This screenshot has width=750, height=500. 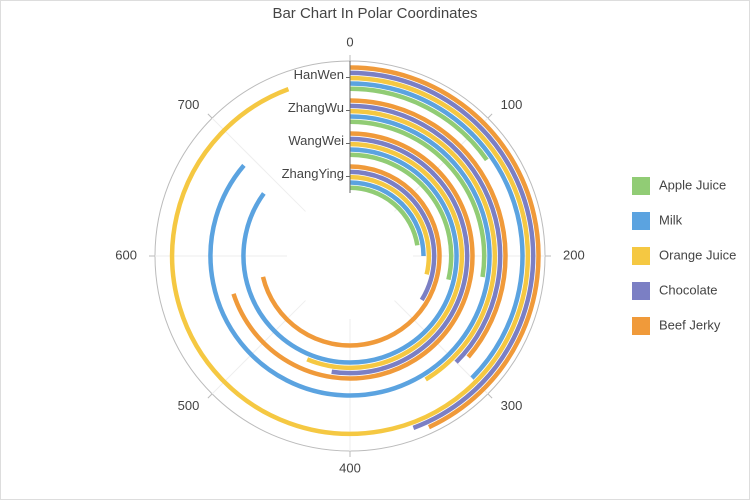 What do you see at coordinates (512, 104) in the screenshot?
I see `angle-tick-label: 100` at bounding box center [512, 104].